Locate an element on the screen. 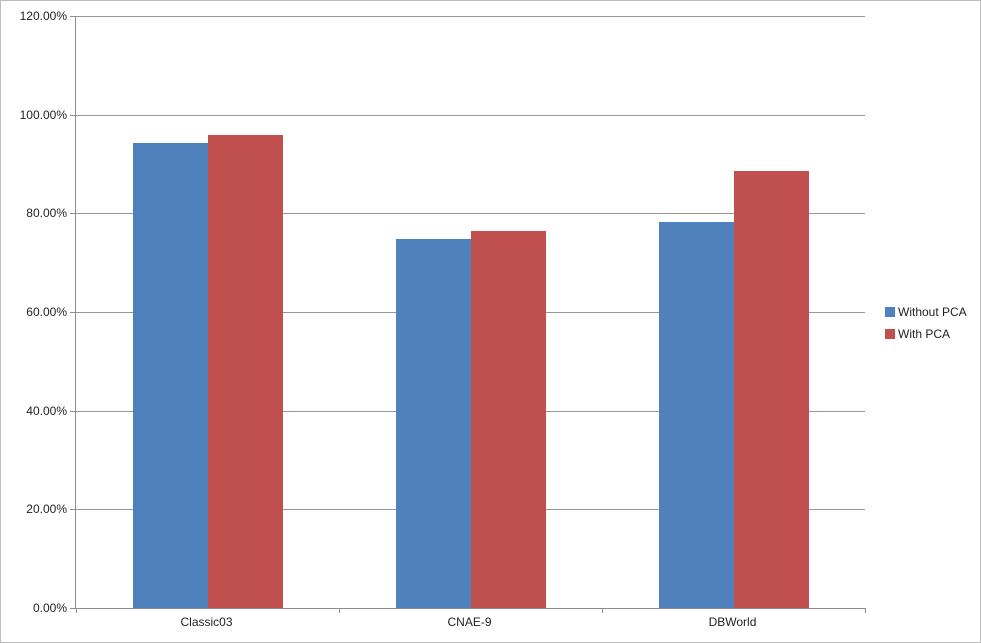  y-axis-label: 120.00% is located at coordinates (43, 16).